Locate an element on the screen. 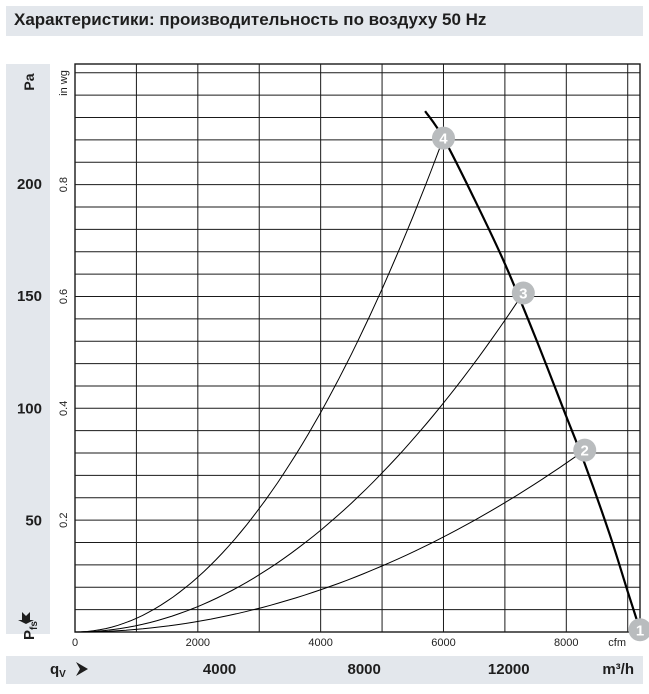 This screenshot has height=694, width=649. inwg-unit-label: in wg is located at coordinates (64, 83).